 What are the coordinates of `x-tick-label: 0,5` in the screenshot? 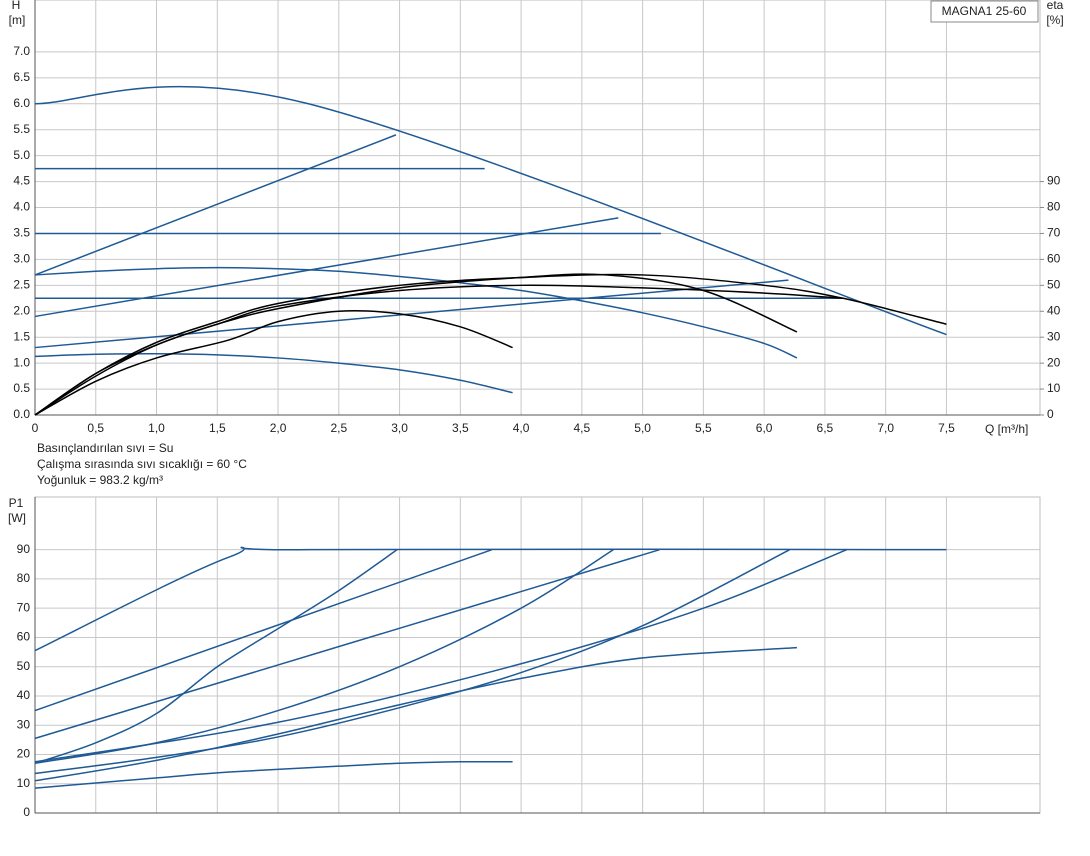 It's located at (95, 428).